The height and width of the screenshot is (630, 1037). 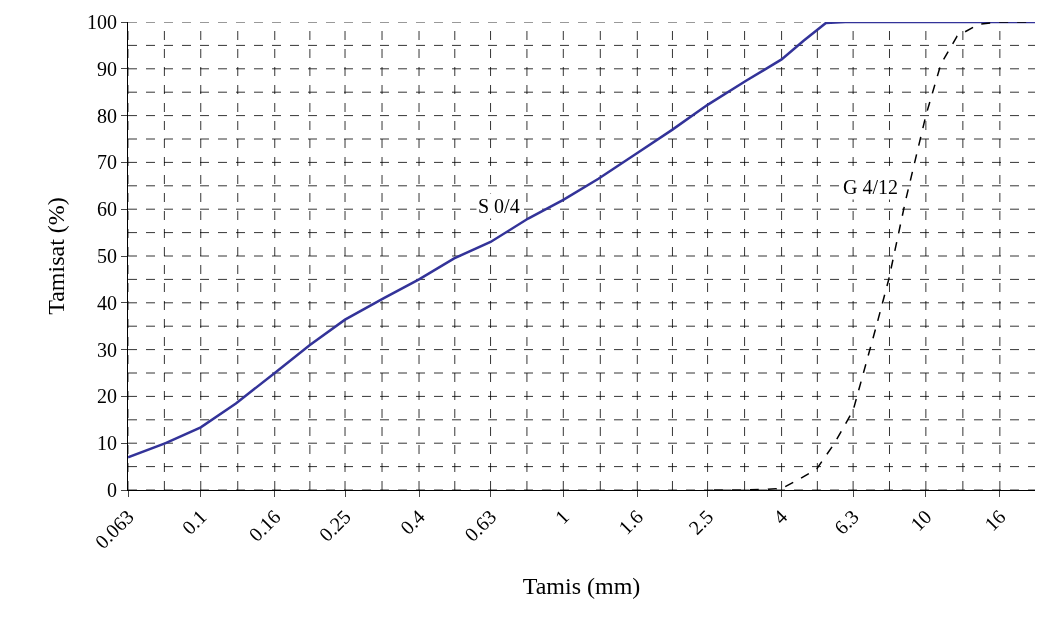 What do you see at coordinates (995, 520) in the screenshot?
I see `x-tick-label: 16` at bounding box center [995, 520].